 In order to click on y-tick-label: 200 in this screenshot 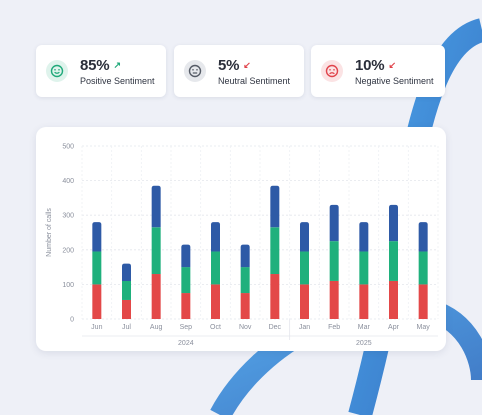, I will do `click(68, 250)`.